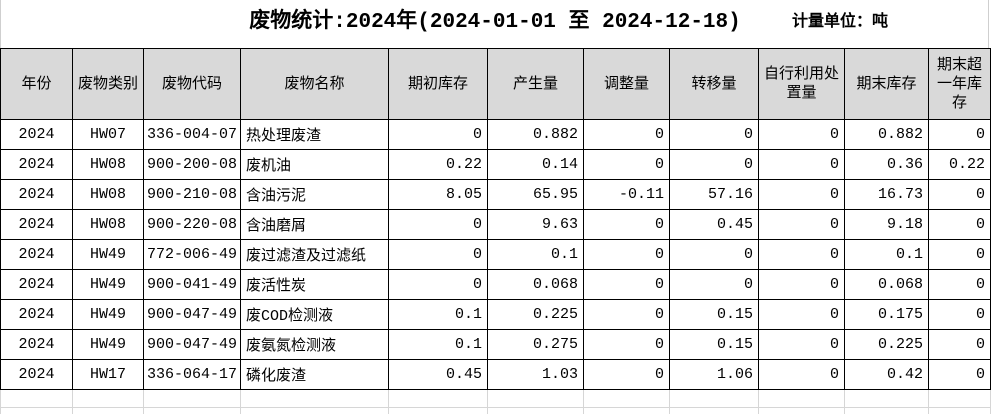 The height and width of the screenshot is (414, 993). I want to click on cell-waste-name: 含油污泥, so click(314, 194).